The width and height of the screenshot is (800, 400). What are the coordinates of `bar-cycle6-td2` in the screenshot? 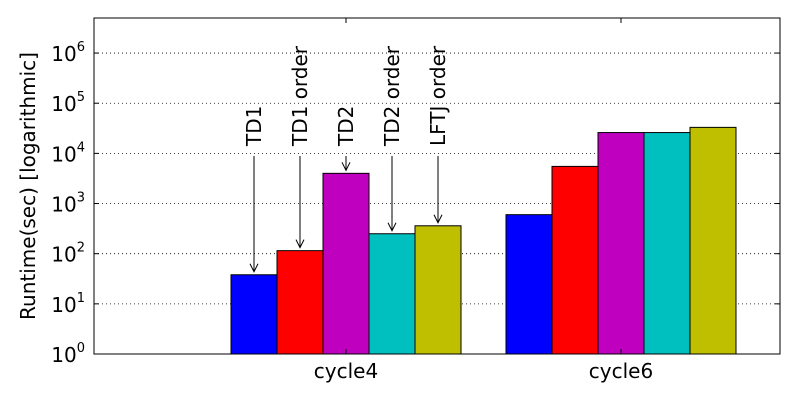 It's located at (621, 243).